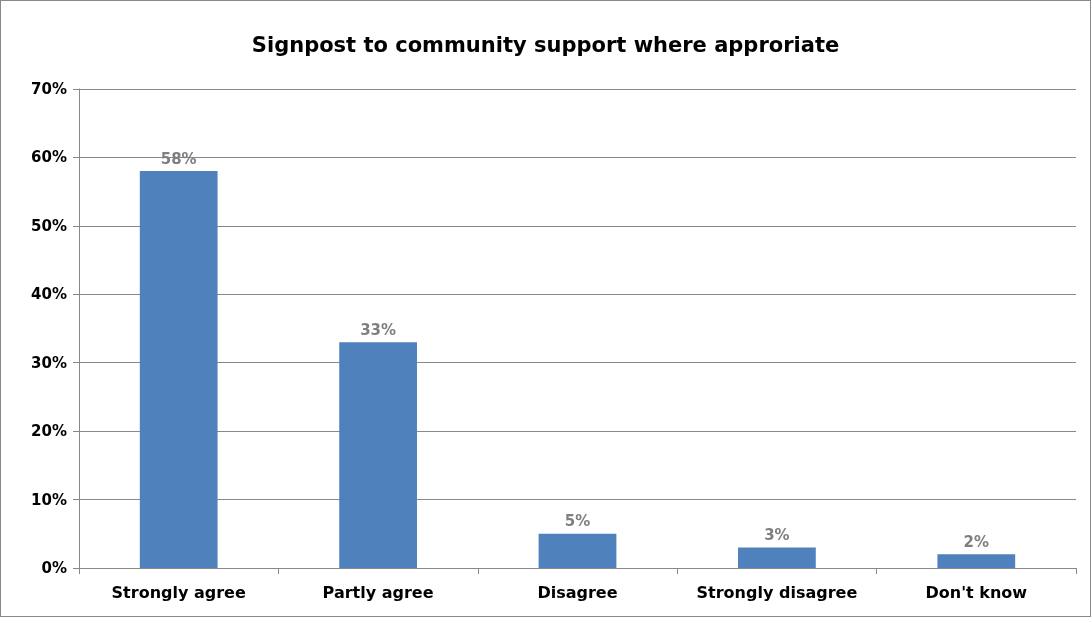 The width and height of the screenshot is (1091, 617). What do you see at coordinates (49, 294) in the screenshot?
I see `y-tick-label: 40%` at bounding box center [49, 294].